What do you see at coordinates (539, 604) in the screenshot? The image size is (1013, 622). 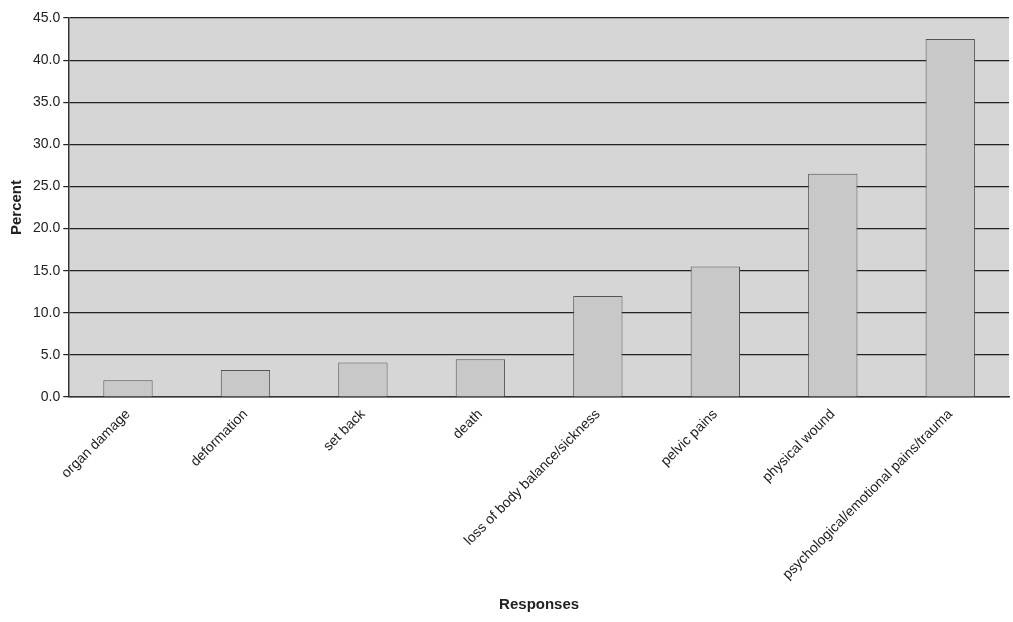 I see `x-axis-title: Responses` at bounding box center [539, 604].